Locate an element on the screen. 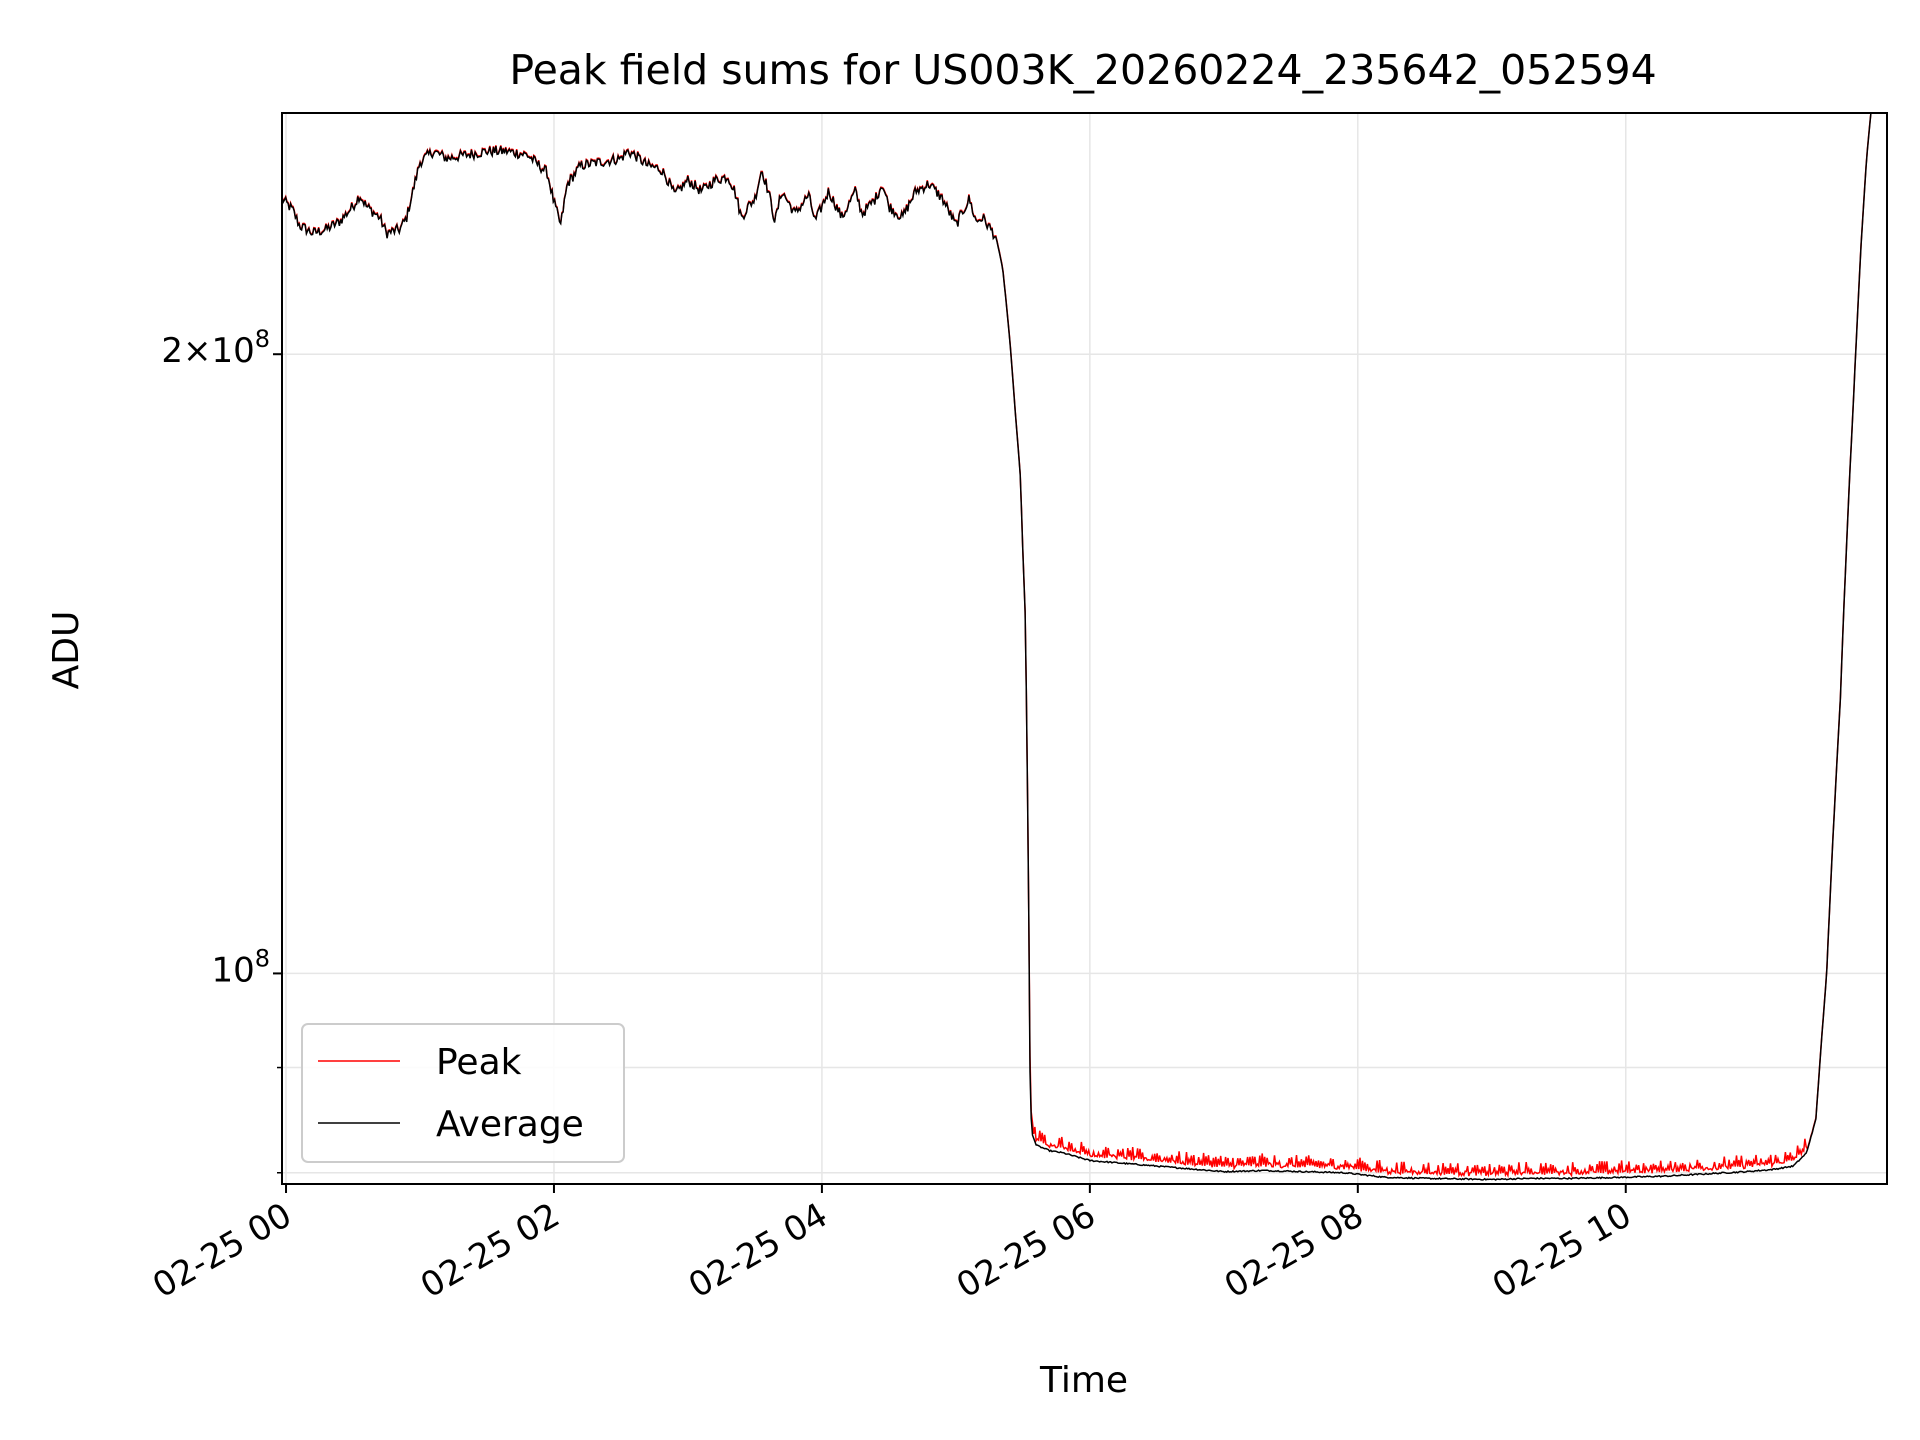  y-tick-label-base: 10 is located at coordinates (232, 970).